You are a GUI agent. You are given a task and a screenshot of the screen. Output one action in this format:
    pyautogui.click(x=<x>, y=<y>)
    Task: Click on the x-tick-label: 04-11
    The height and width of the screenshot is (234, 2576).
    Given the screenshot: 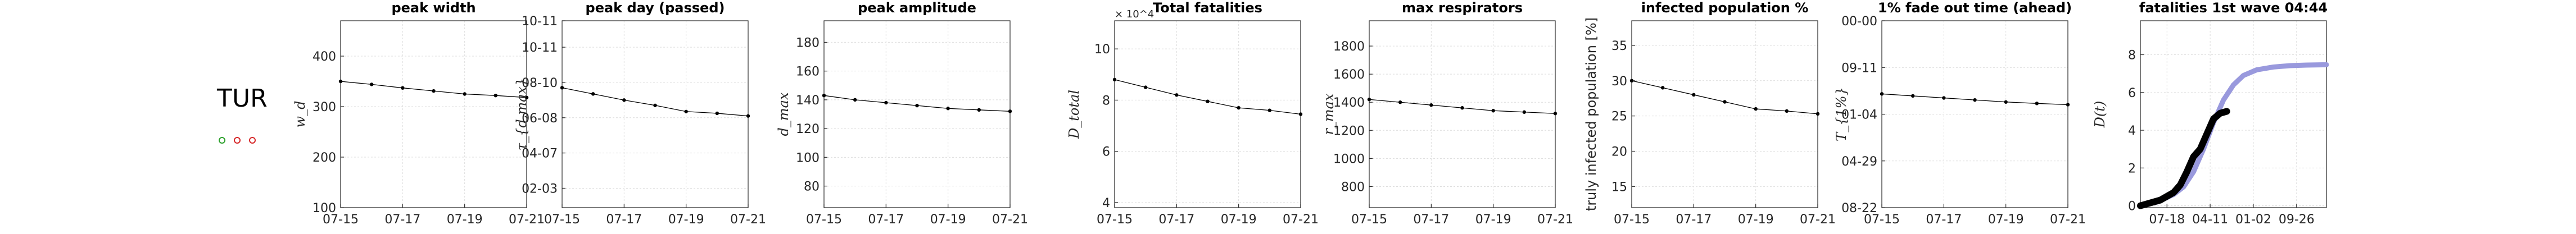 What is the action you would take?
    pyautogui.click(x=2210, y=220)
    